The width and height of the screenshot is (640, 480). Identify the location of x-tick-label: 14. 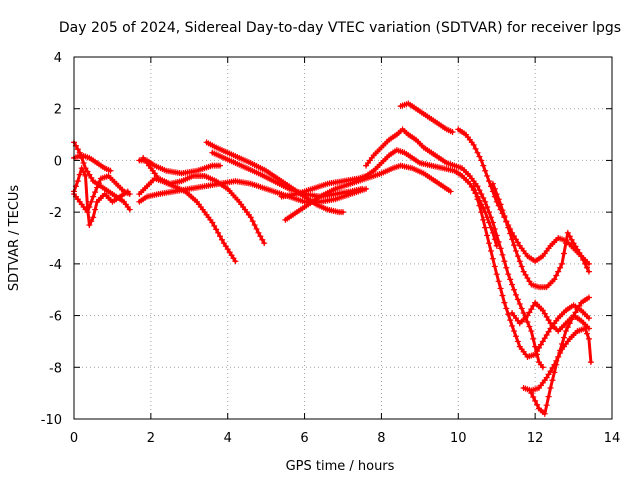
(612, 438).